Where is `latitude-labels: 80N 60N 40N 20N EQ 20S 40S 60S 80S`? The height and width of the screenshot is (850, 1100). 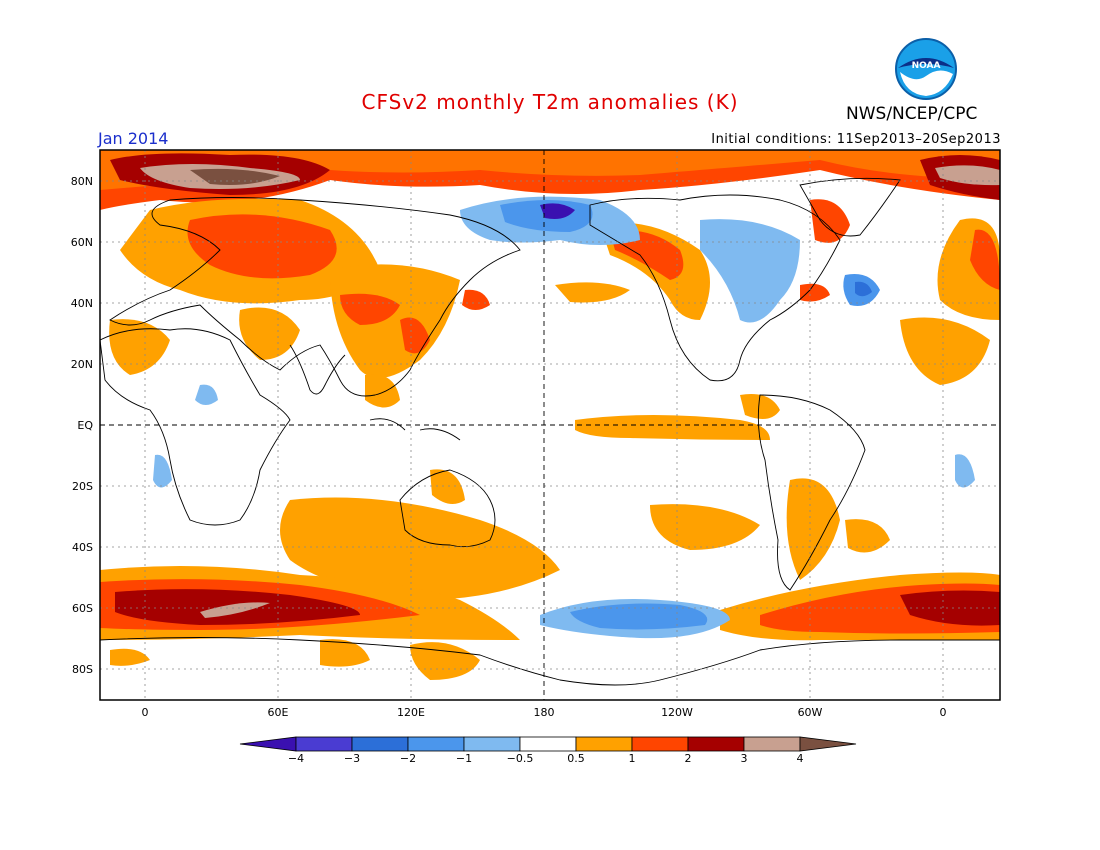
latitude-labels: 80N 60N 40N 20N EQ 20S 40S 60S 80S is located at coordinates (82, 425).